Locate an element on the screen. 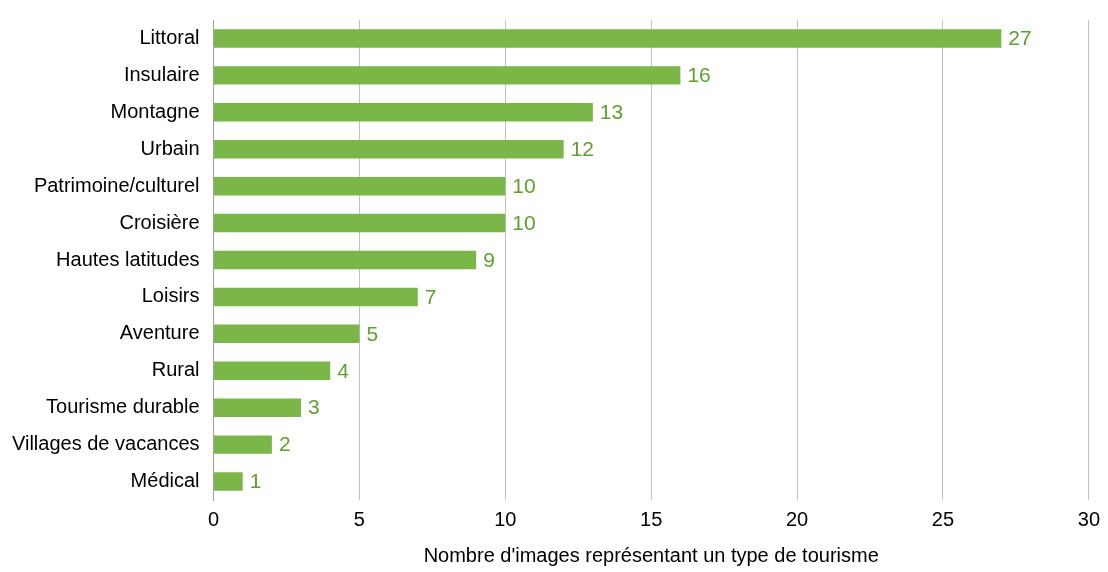 The width and height of the screenshot is (1108, 572). y-tick-label: Médical is located at coordinates (165, 480).